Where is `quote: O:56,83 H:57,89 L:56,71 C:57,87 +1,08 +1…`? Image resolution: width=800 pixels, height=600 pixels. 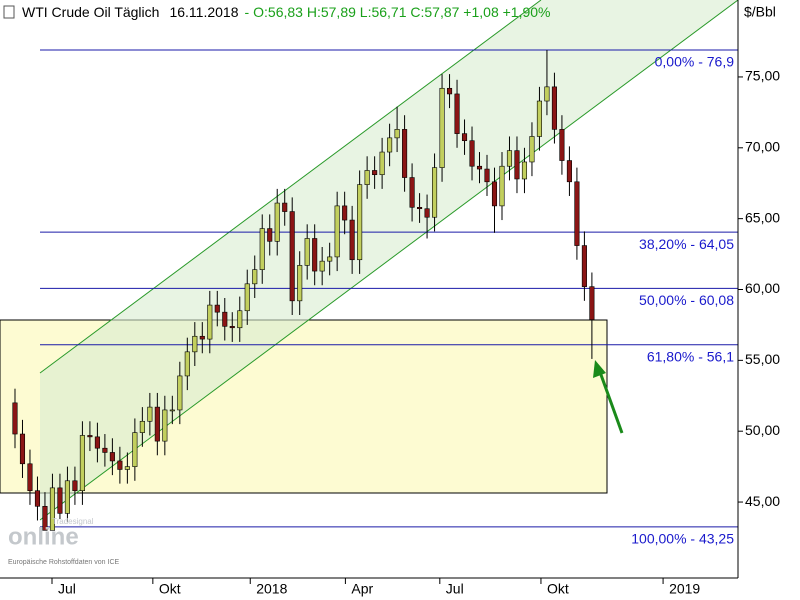
quote: O:56,83 H:57,89 L:56,71 C:57,87 +1,08 +1… is located at coordinates (401, 12).